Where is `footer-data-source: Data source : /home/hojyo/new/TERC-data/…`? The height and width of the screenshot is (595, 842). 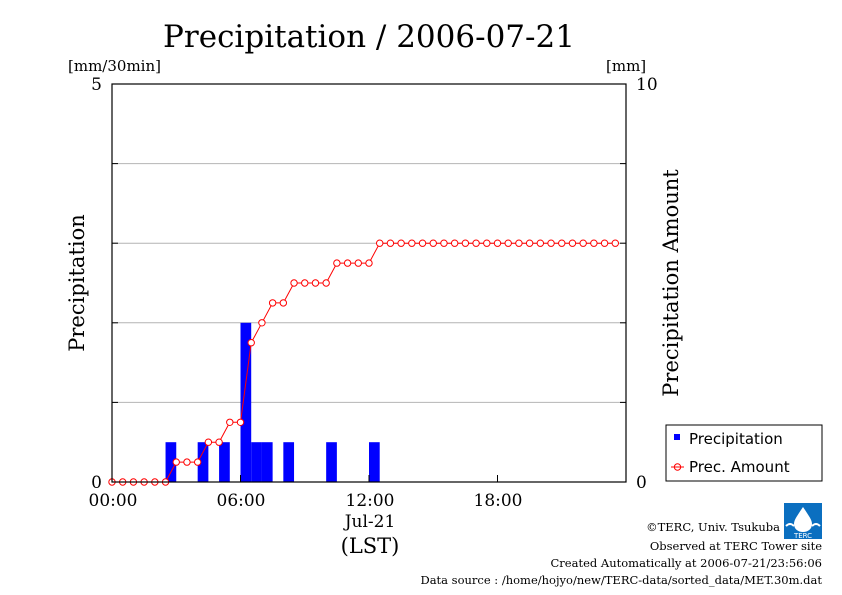
footer-data-source: Data source : /home/hojyo/new/TERC-data/… is located at coordinates (621, 580).